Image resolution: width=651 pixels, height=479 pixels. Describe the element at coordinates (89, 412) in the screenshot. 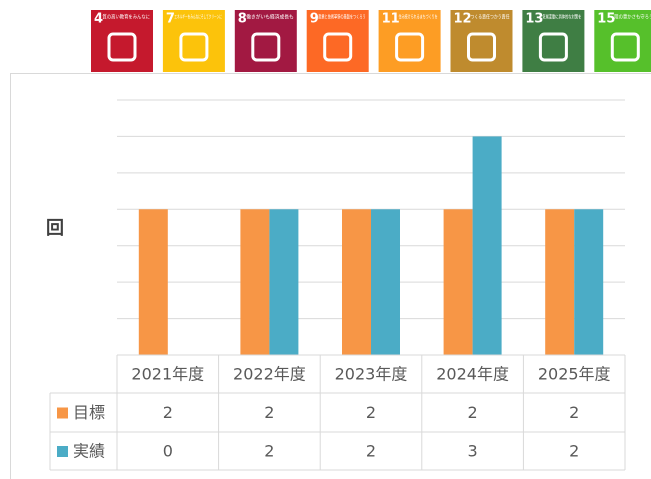

I see `legend-label: 目標` at that location.